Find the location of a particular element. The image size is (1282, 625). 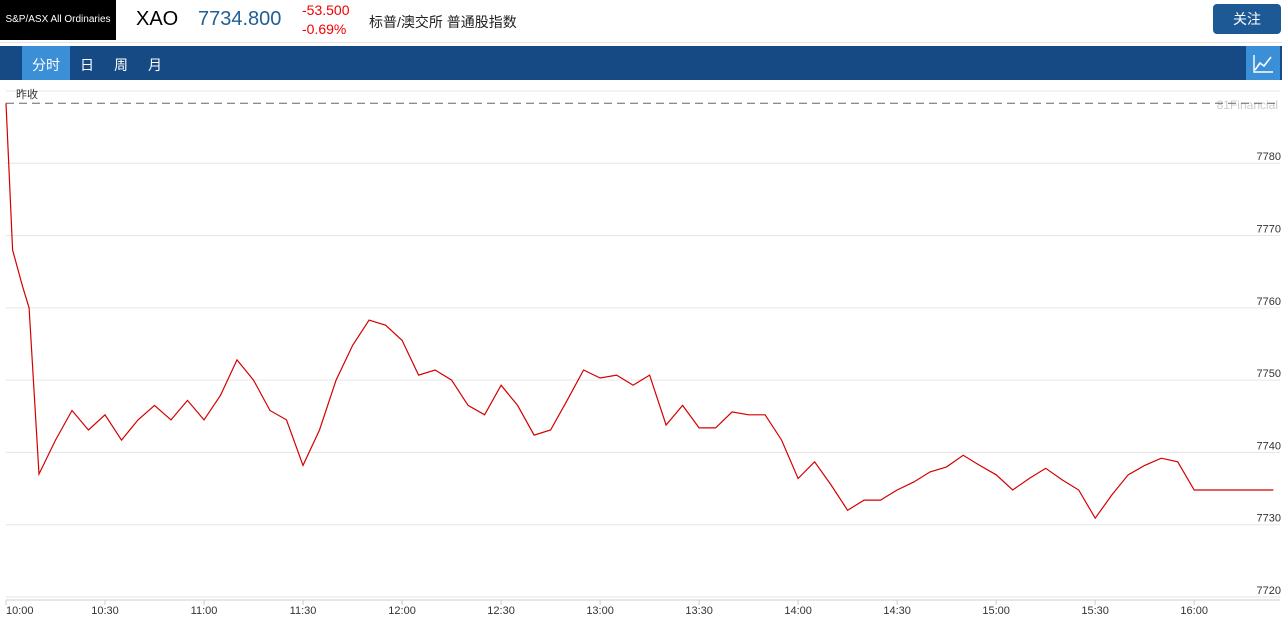

watermark: 81Financial is located at coordinates (1247, 105).